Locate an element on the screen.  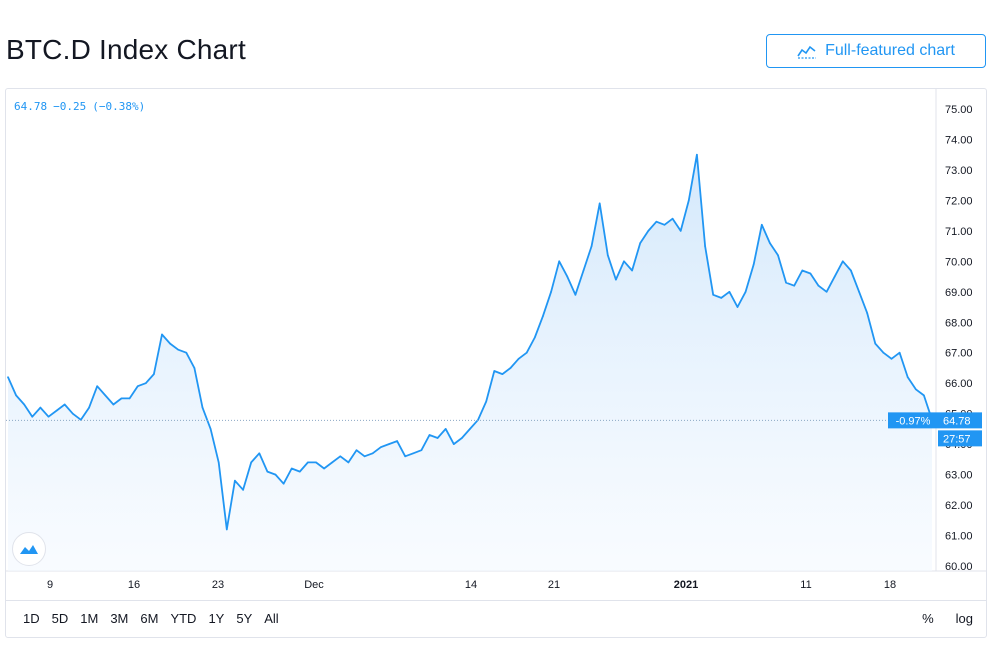
y-tick-label: 72.00 is located at coordinates (959, 201).